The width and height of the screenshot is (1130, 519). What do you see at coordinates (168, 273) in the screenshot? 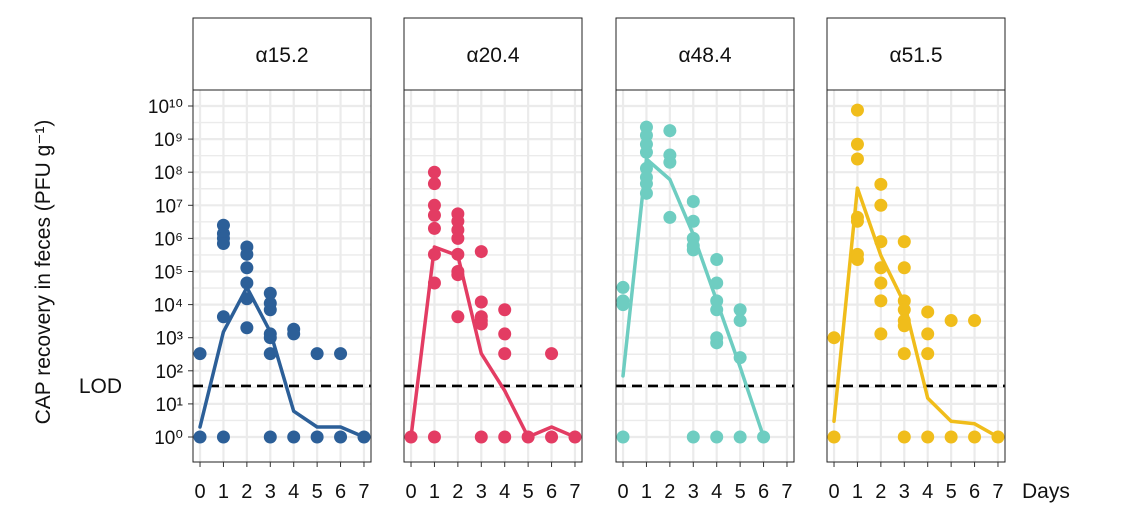
I see `y-tick-label: 10⁵` at bounding box center [168, 273].